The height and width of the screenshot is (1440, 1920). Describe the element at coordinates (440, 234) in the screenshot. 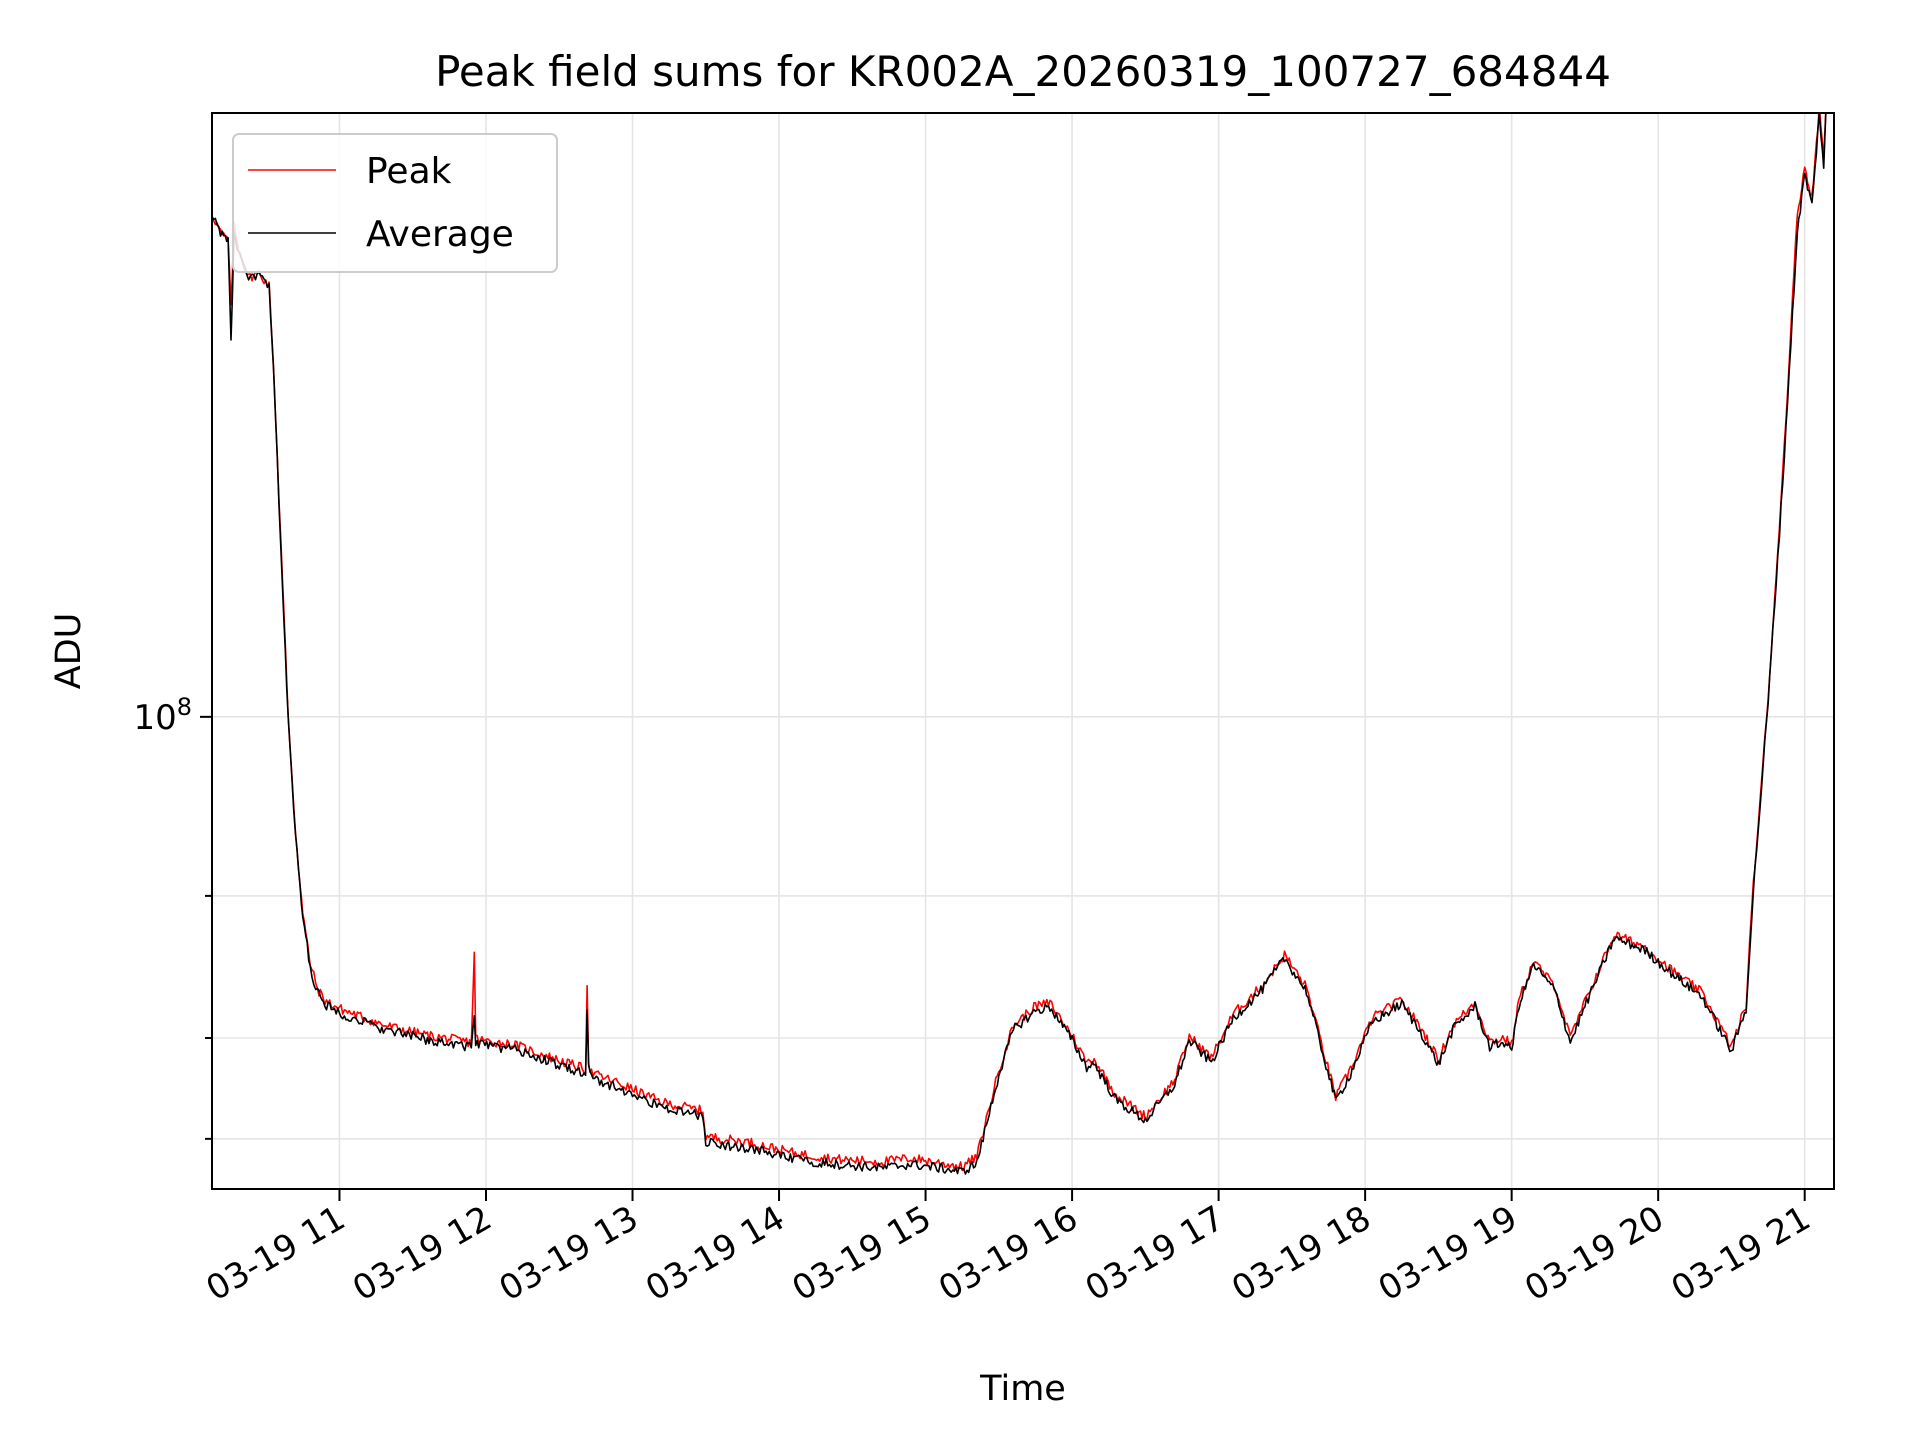

I see `legend-label-average: Average` at that location.